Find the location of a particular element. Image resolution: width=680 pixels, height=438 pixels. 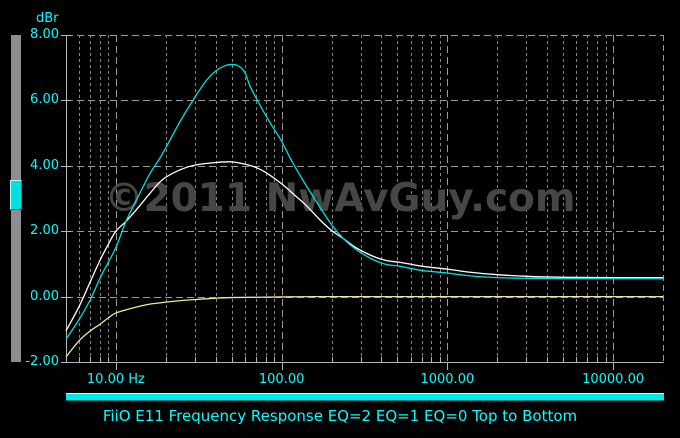

x-tick-label: 1000.00 is located at coordinates (447, 379).